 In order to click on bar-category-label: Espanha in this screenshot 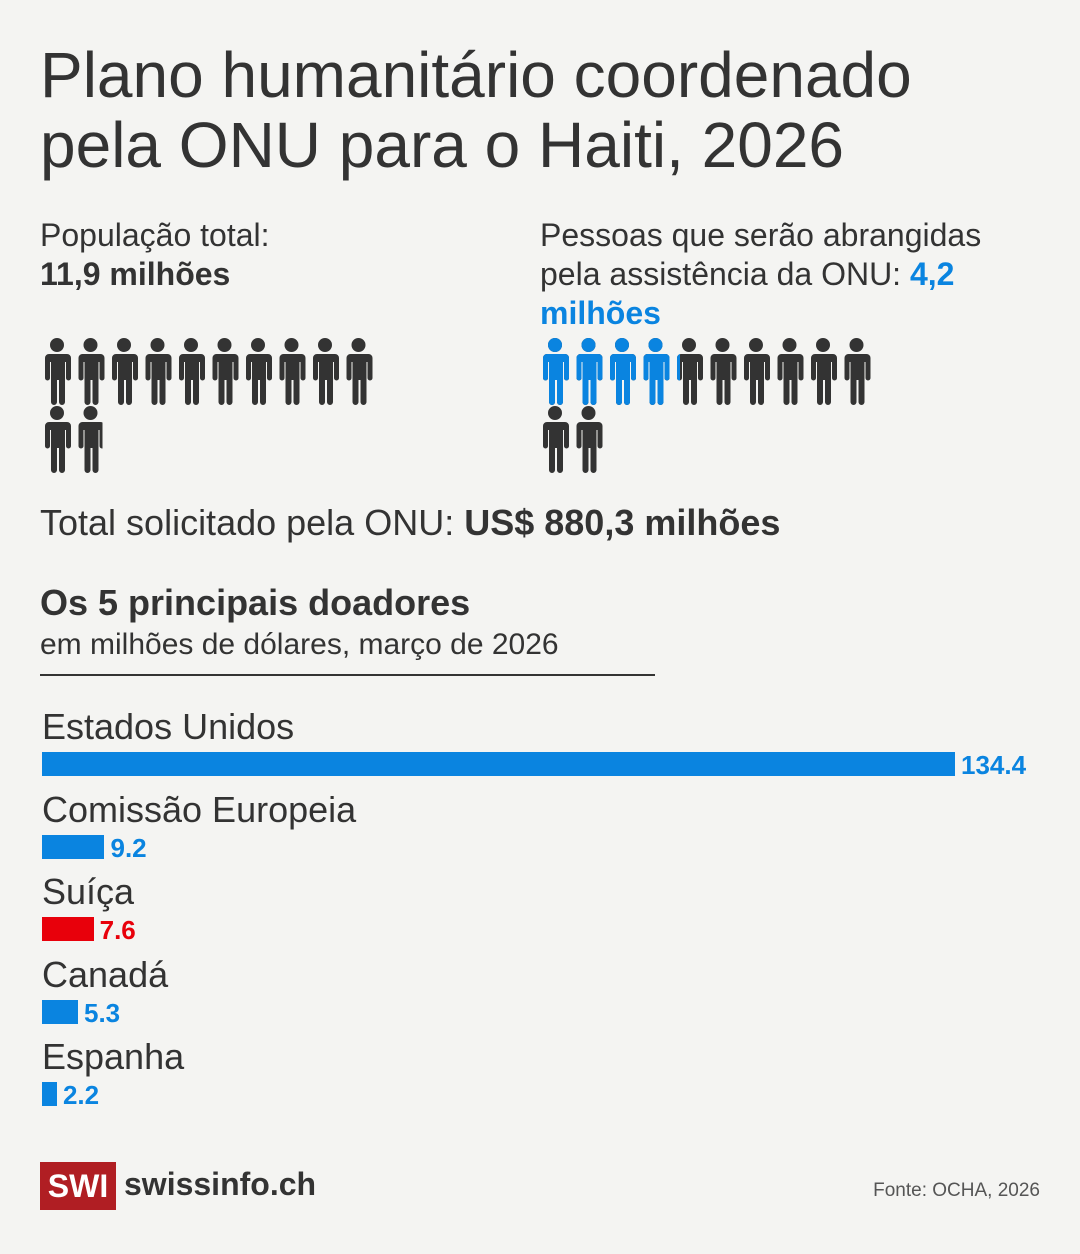, I will do `click(113, 1056)`.